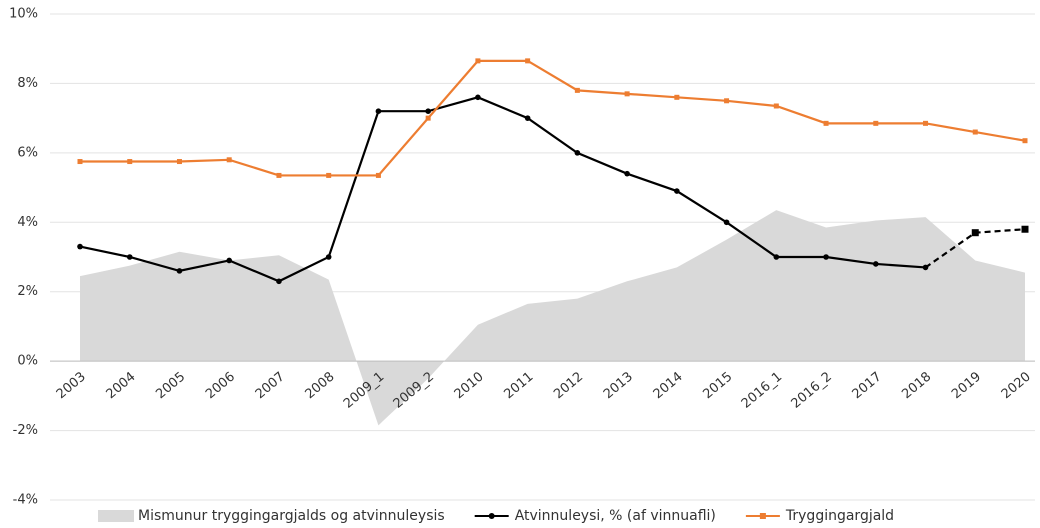  What do you see at coordinates (27, 222) in the screenshot?
I see `y-tick-label: 4%` at bounding box center [27, 222].